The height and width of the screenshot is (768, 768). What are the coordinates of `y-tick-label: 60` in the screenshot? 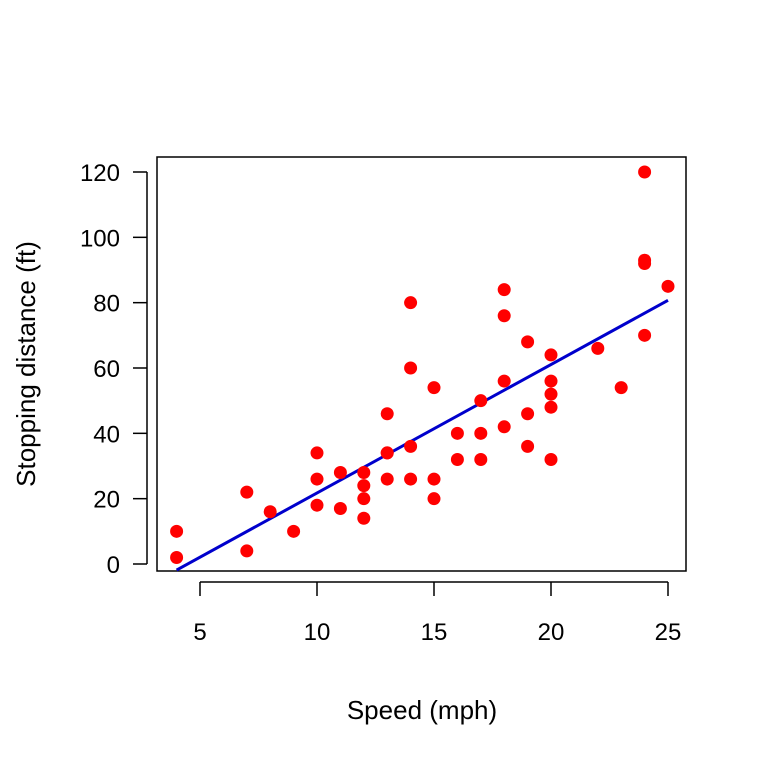 It's located at (106, 369).